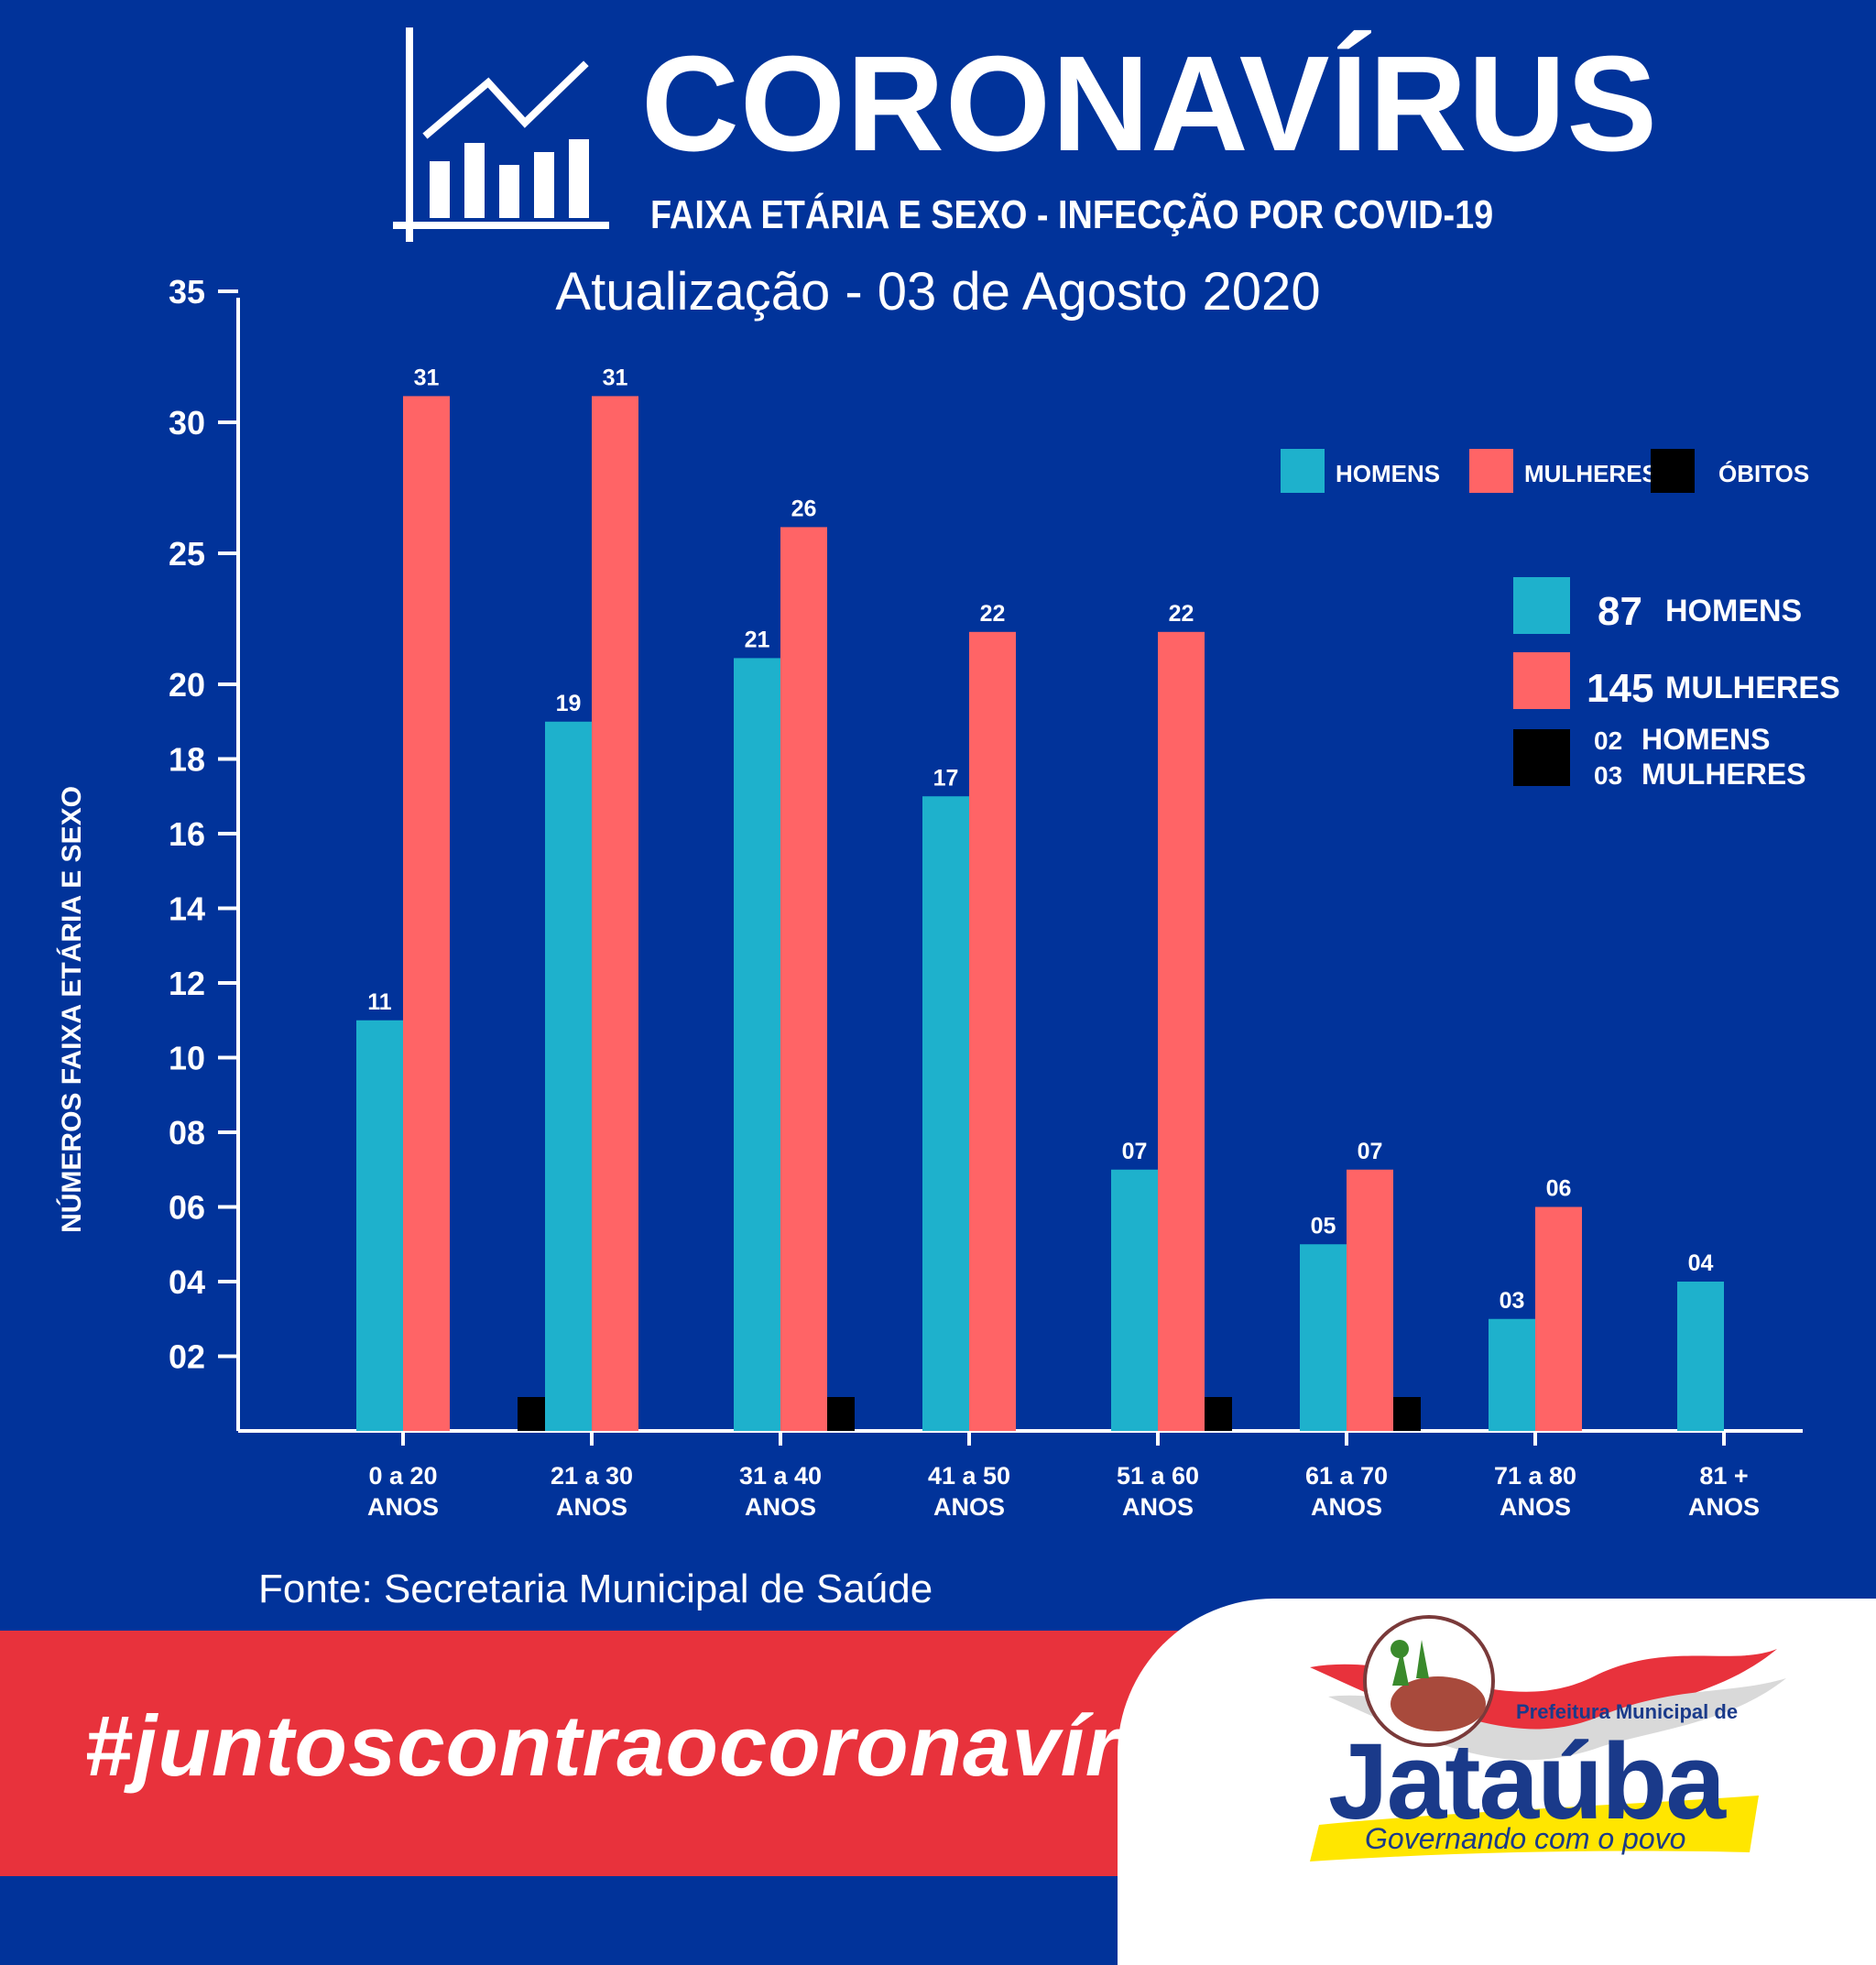  What do you see at coordinates (1135, 1151) in the screenshot?
I see `data-label-homens: 07` at bounding box center [1135, 1151].